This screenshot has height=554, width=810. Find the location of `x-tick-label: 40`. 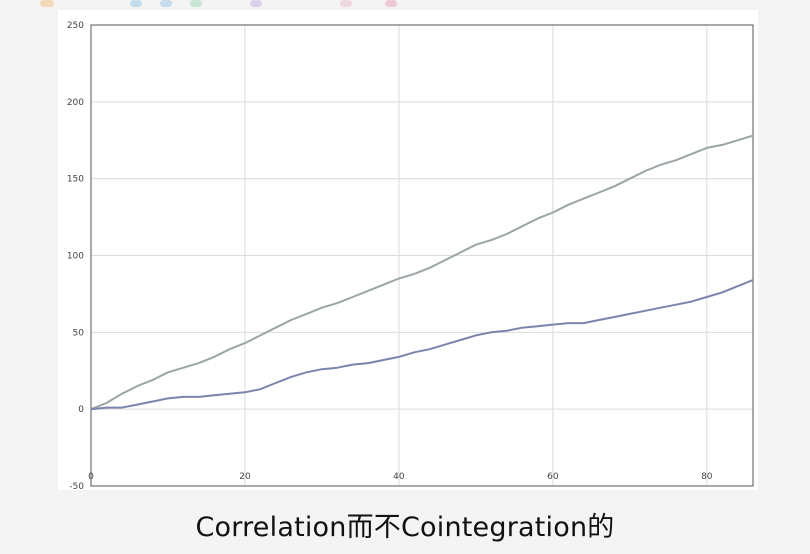

x-tick-label: 40 is located at coordinates (399, 477).